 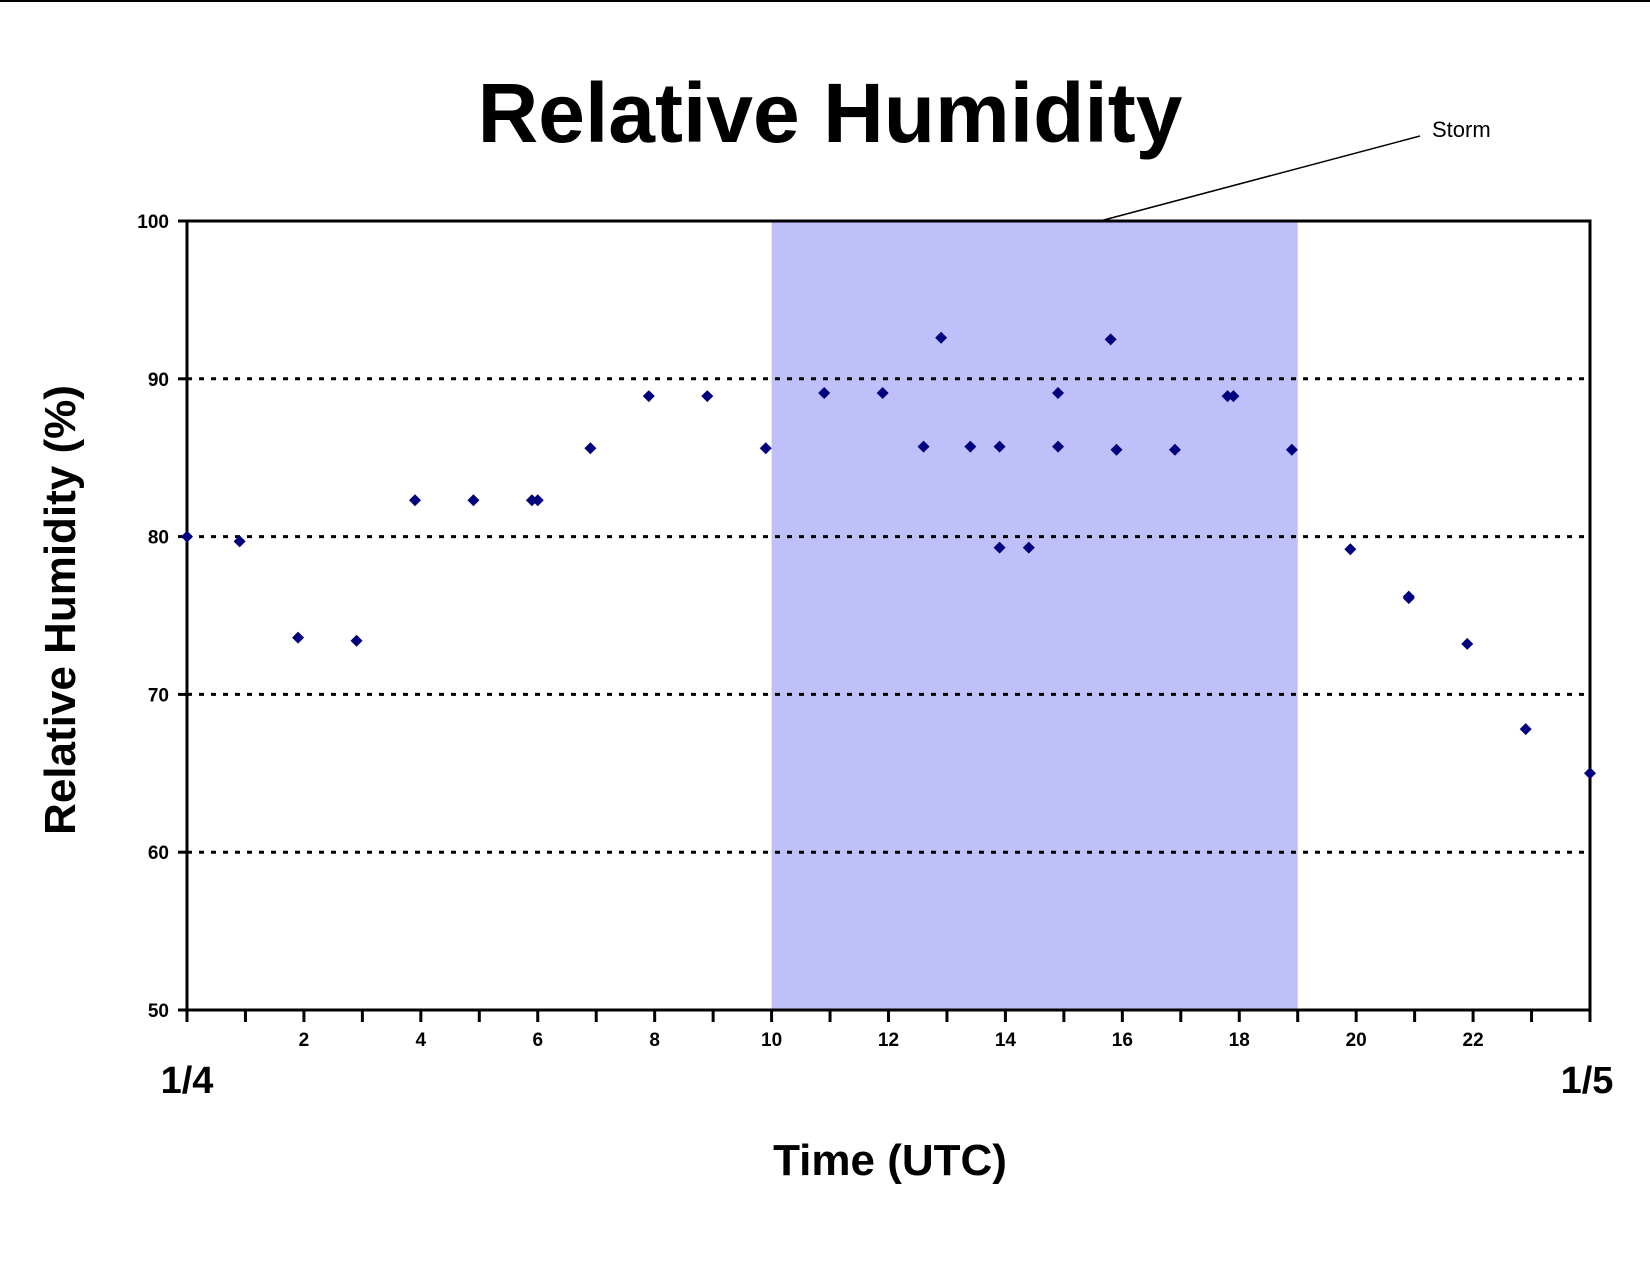 What do you see at coordinates (60, 610) in the screenshot?
I see `y-axis-title: Relative Humidity (%)` at bounding box center [60, 610].